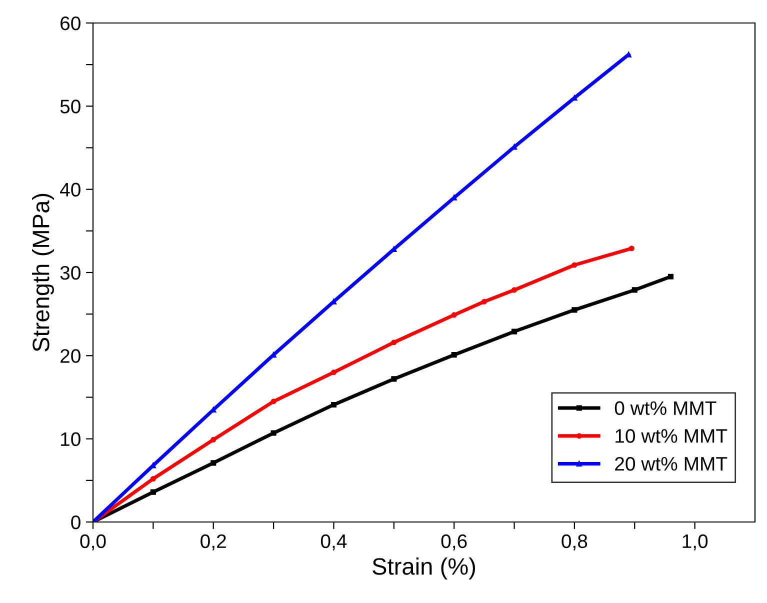 Image resolution: width=767 pixels, height=603 pixels. I want to click on y-tick-label: 30, so click(70, 273).